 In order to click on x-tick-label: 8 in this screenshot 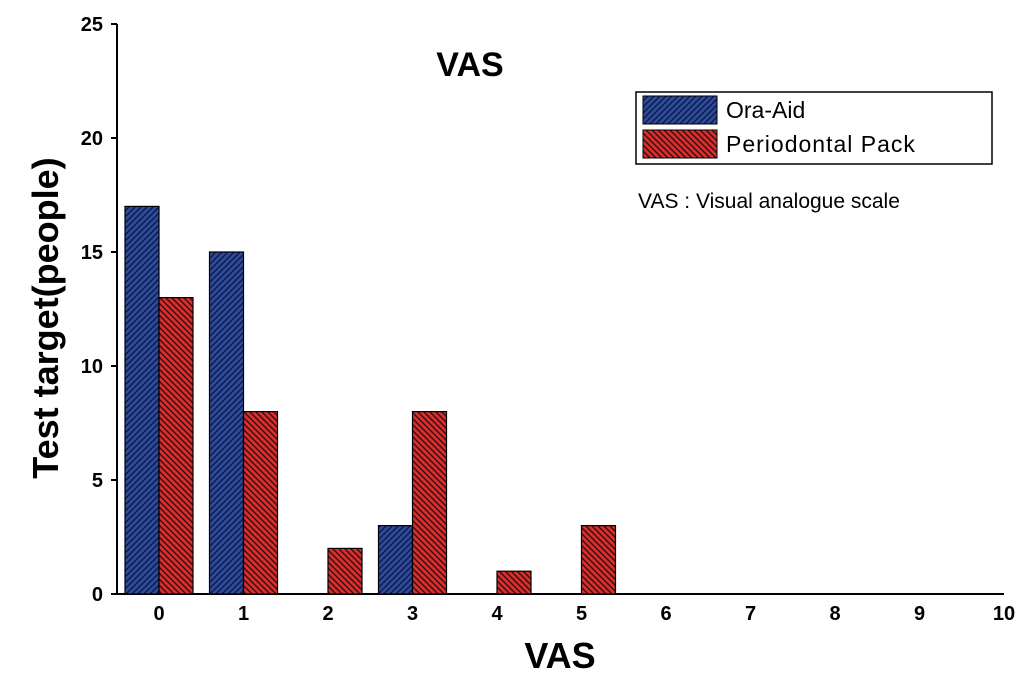, I will do `click(834, 614)`.